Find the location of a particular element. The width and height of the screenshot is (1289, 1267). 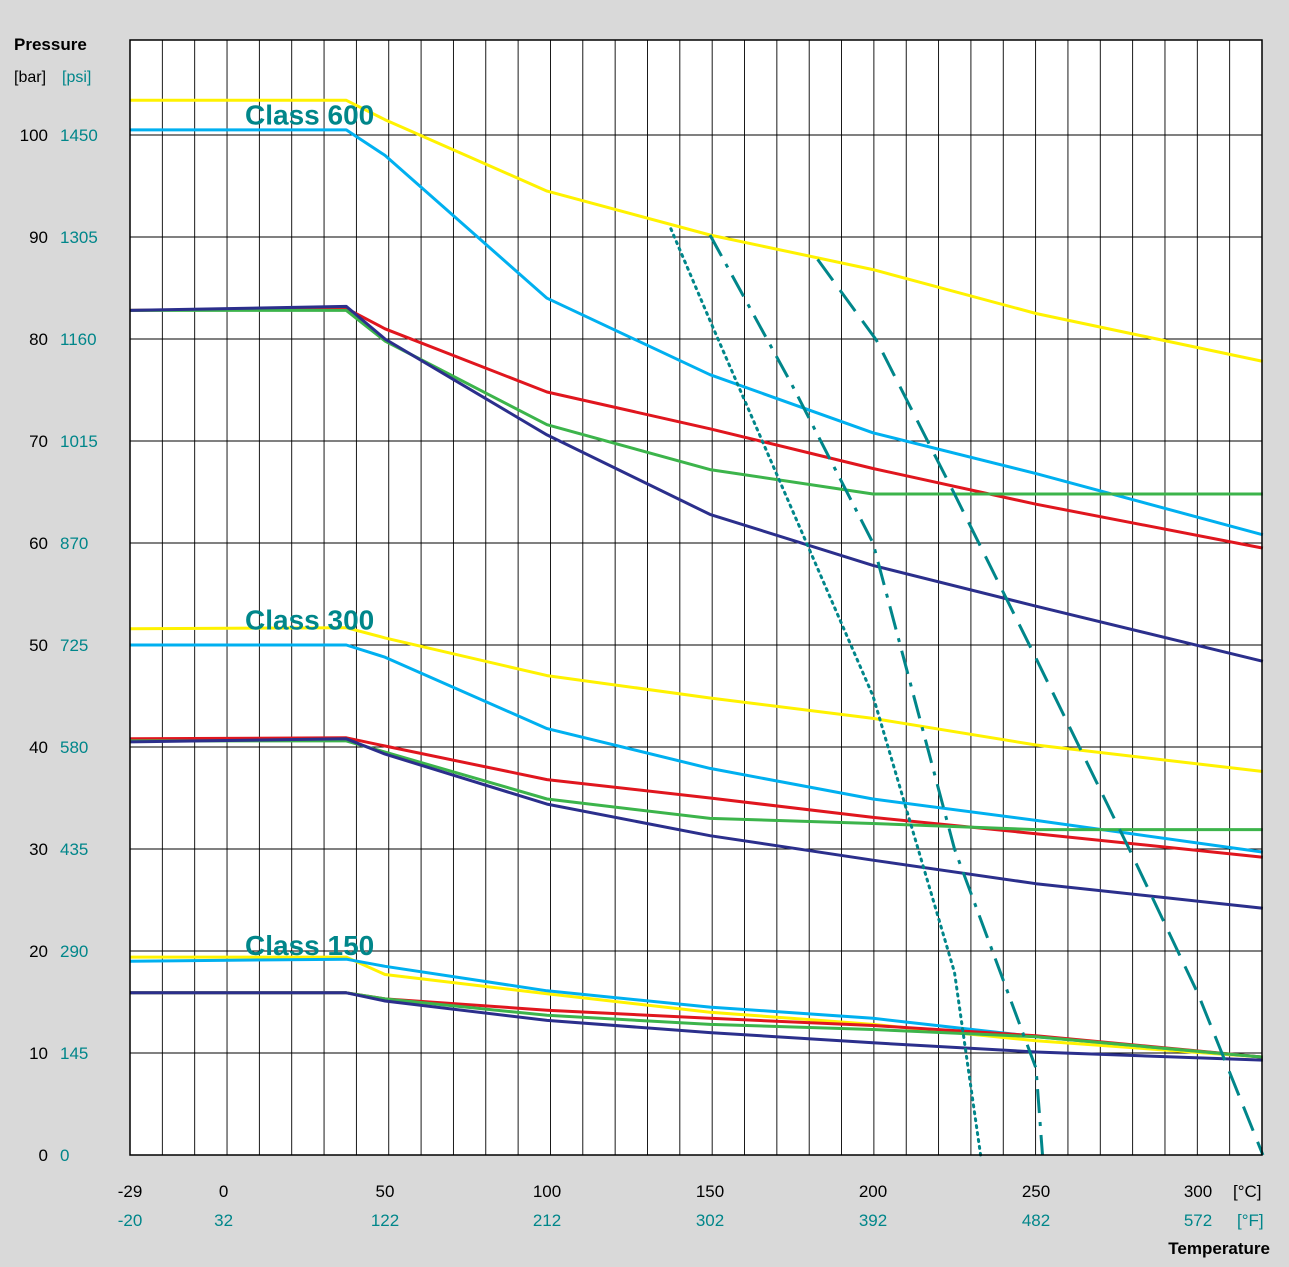

series-line-class-300-navy is located at coordinates (696, 823).